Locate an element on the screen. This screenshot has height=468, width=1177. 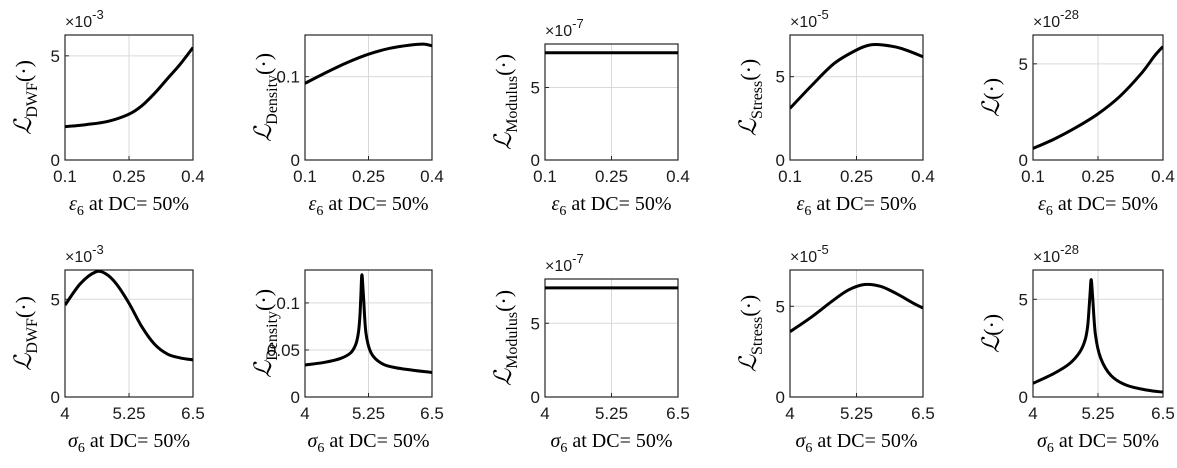
subplot-p6: 4 5.25 6.5 0 5 ×10⁻³ σ6 at DC= 50% ℒDWF(·) is located at coordinates (108, 349).